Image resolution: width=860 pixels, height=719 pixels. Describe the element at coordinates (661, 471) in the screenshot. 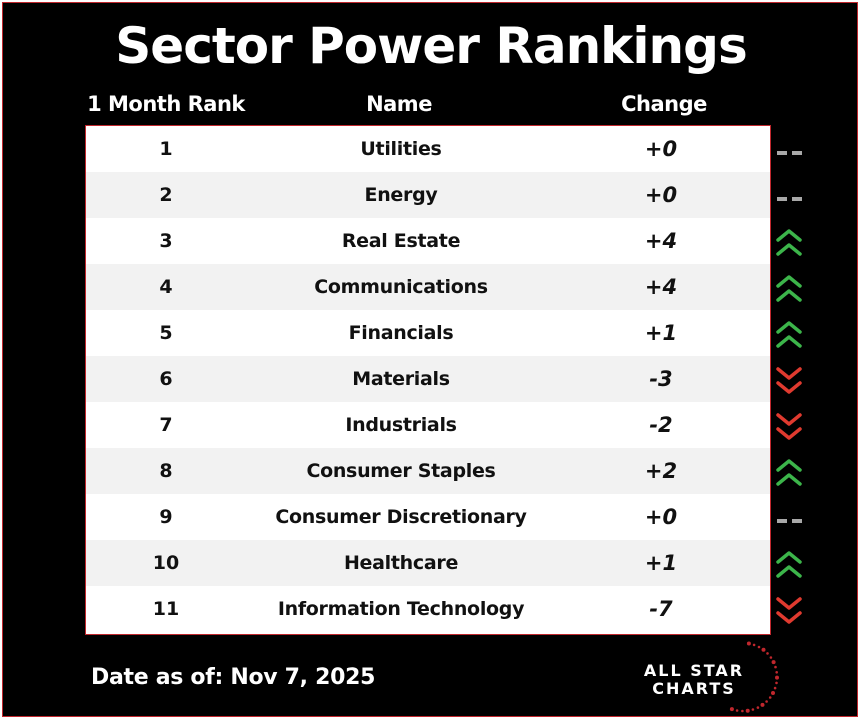

I see `change-cell: +2` at that location.